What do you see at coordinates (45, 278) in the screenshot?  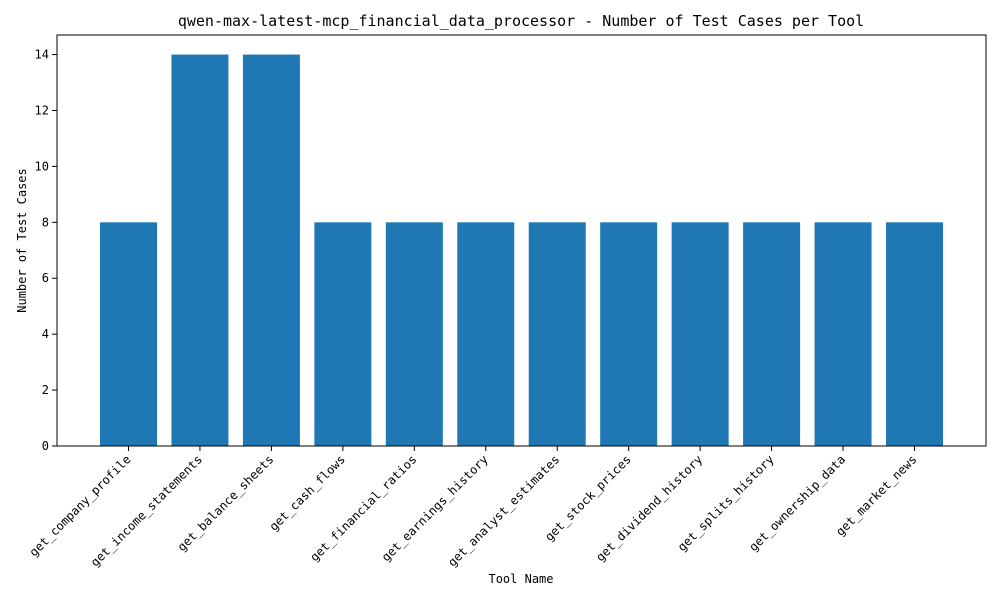 I see `y-tick-label: 6` at bounding box center [45, 278].